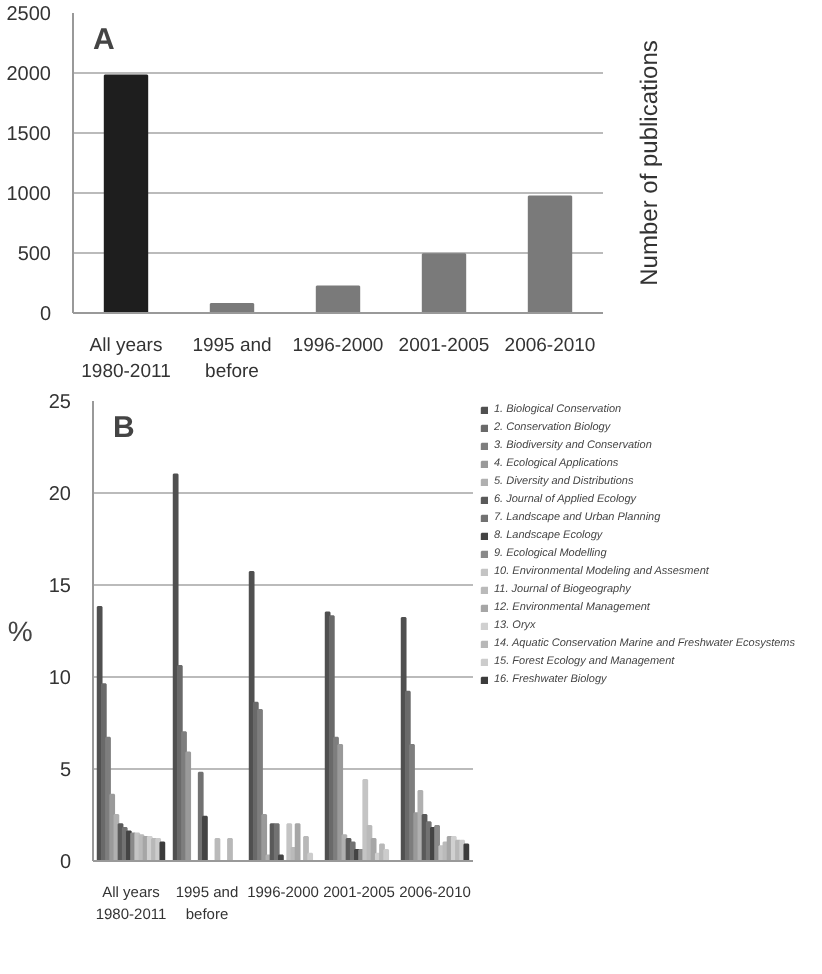 This screenshot has height=974, width=822. I want to click on y-tick-label: 20, so click(60, 495).